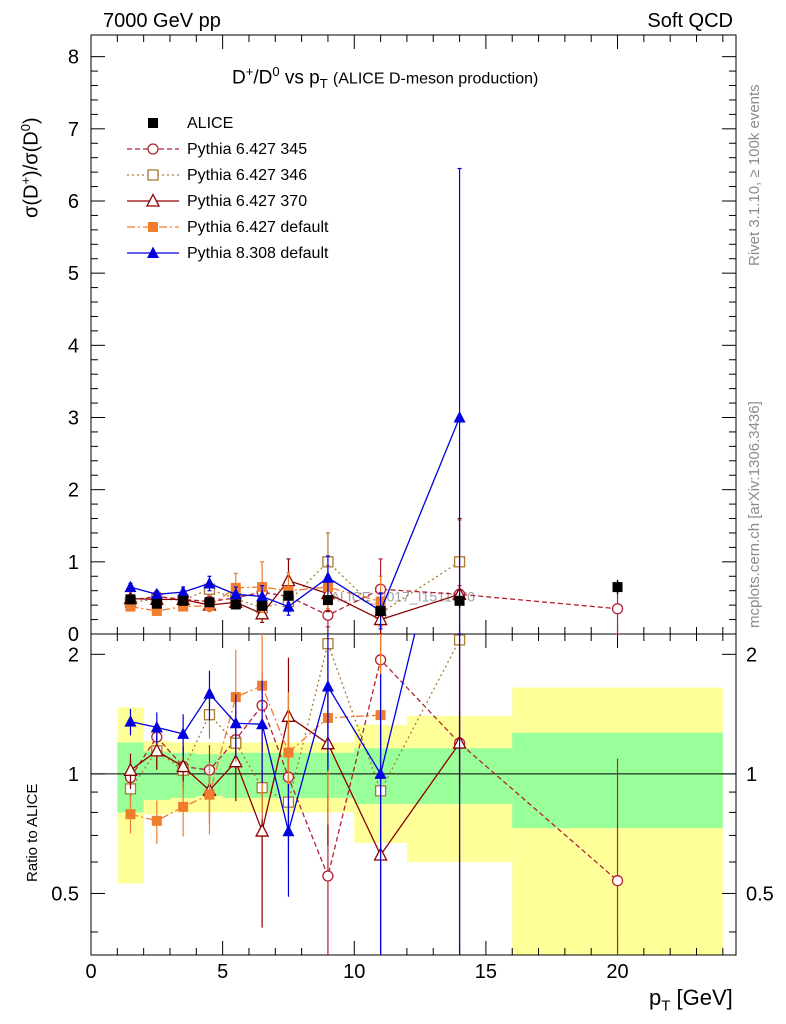 The height and width of the screenshot is (1024, 786). What do you see at coordinates (258, 253) in the screenshot?
I see `legend-label-series-4: Pythia 8.308 default` at bounding box center [258, 253].